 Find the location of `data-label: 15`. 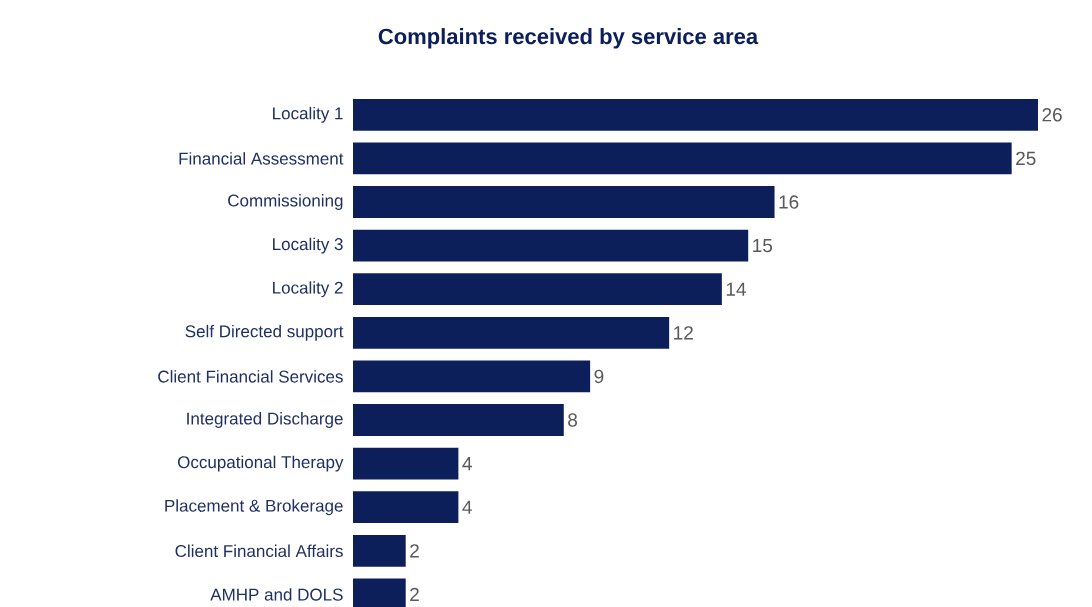

data-label: 15 is located at coordinates (763, 245).